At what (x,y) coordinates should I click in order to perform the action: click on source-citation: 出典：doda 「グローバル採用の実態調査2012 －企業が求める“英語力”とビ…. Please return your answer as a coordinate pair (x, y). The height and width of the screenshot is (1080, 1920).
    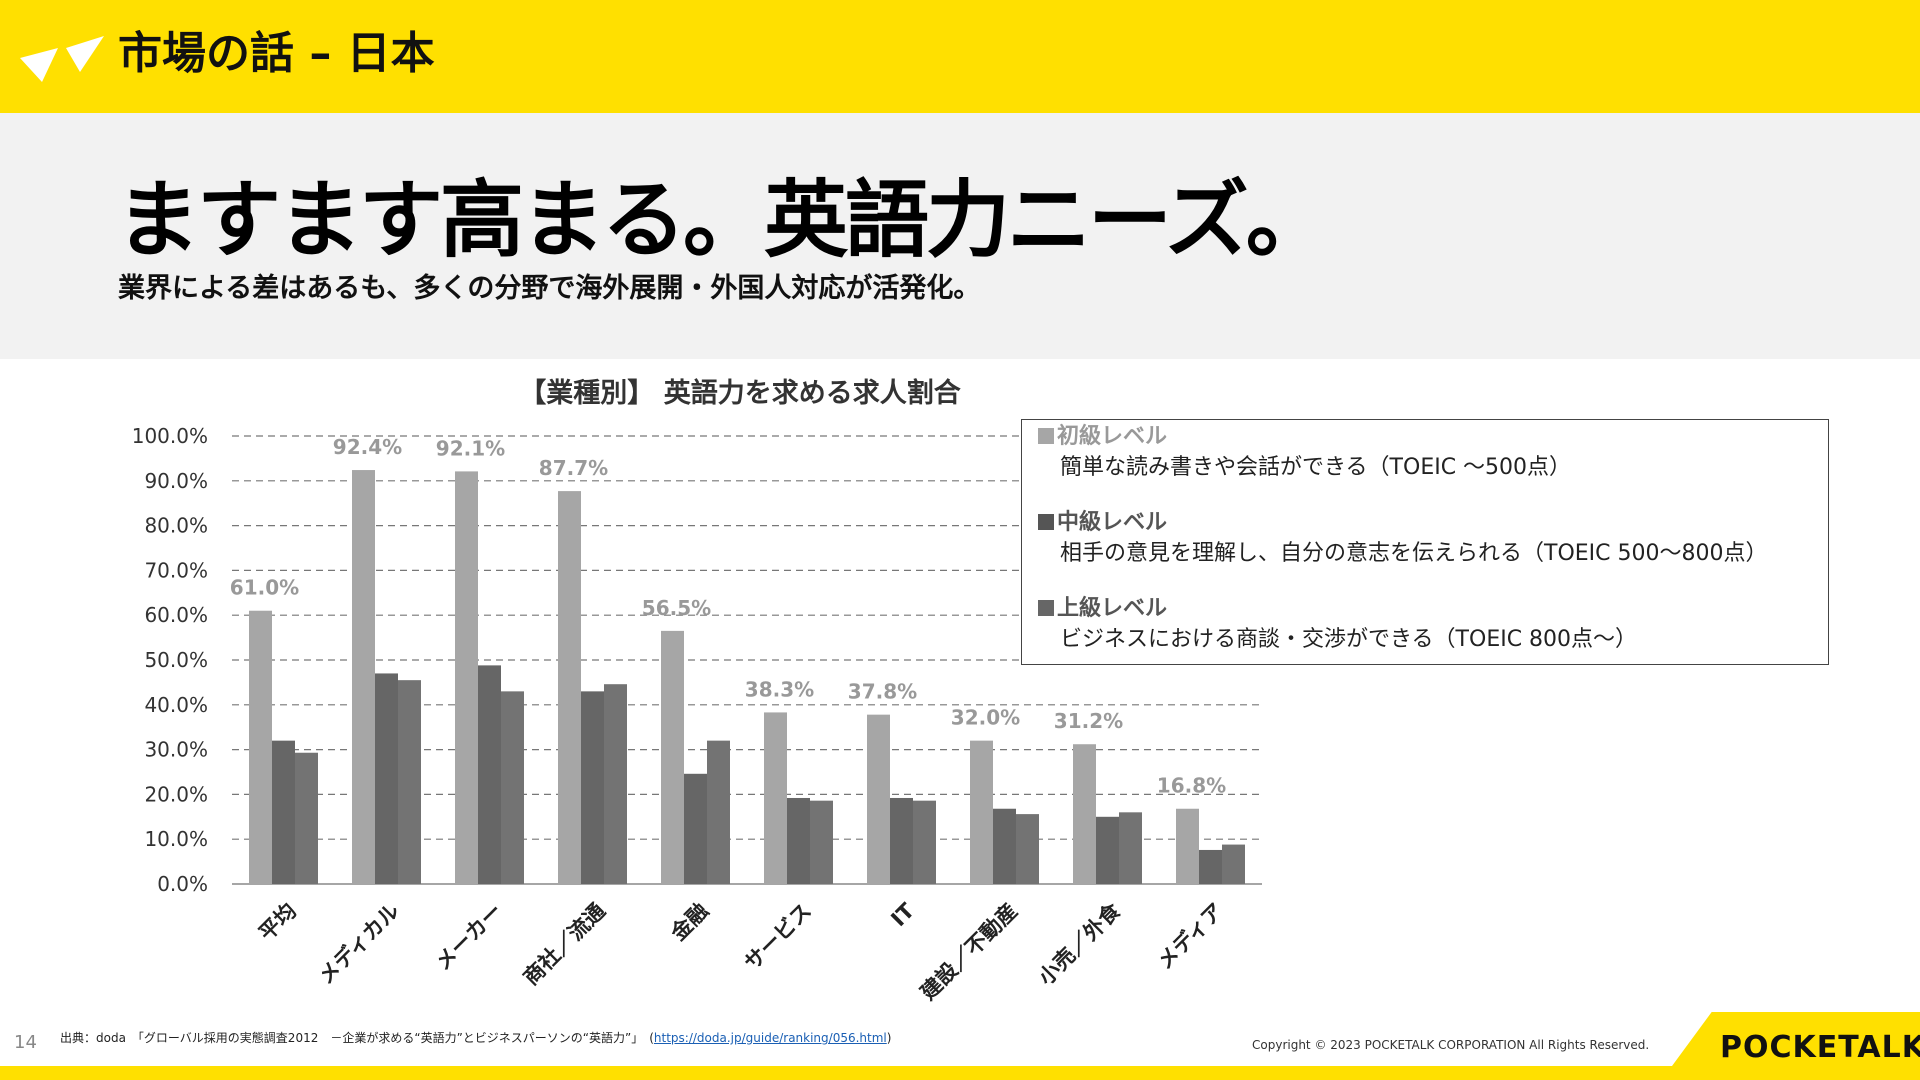
    Looking at the image, I should click on (475, 1038).